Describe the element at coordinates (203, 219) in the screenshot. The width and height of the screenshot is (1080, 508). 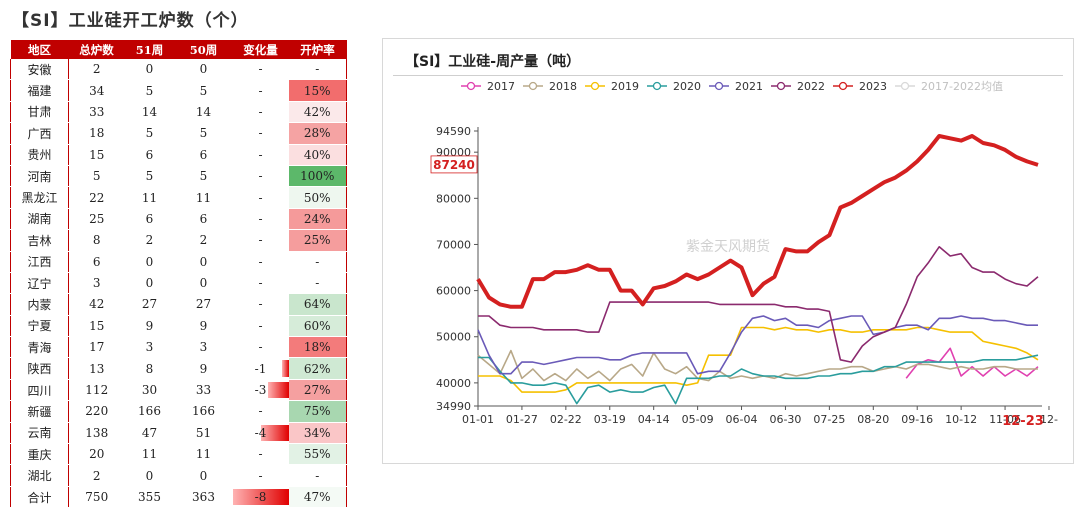
I see `cell-week50: 6` at that location.